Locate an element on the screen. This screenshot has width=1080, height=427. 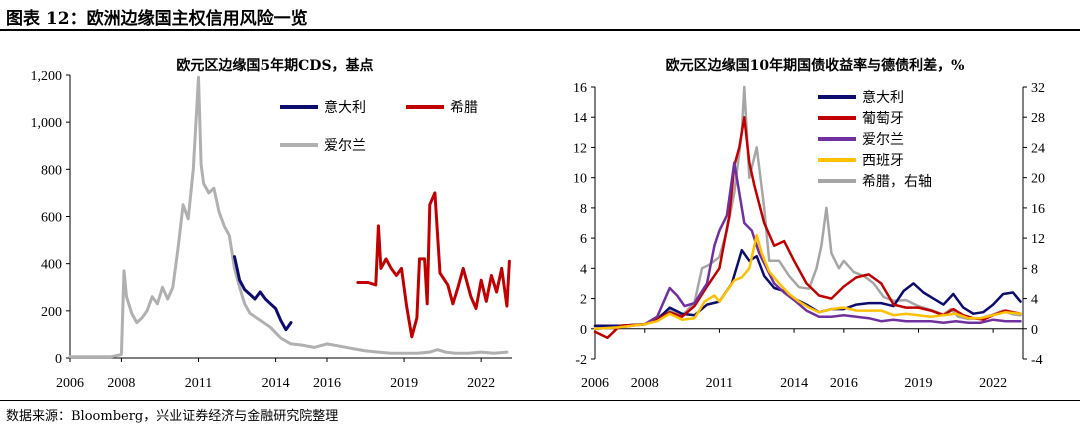
spread-legend-label-1: 意大利 is located at coordinates (883, 97).